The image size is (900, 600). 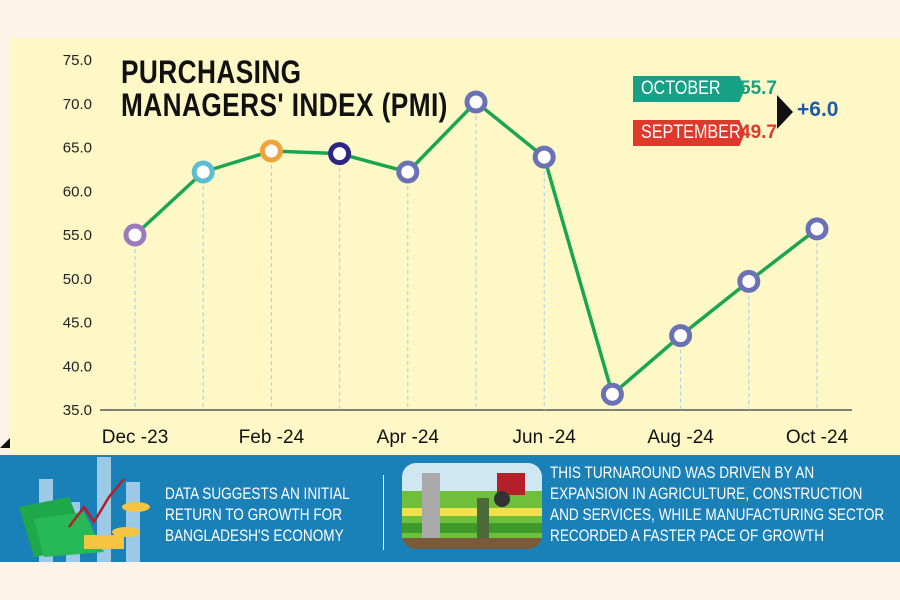 What do you see at coordinates (211, 72) in the screenshot?
I see `title-line-1: PURCHASING` at bounding box center [211, 72].